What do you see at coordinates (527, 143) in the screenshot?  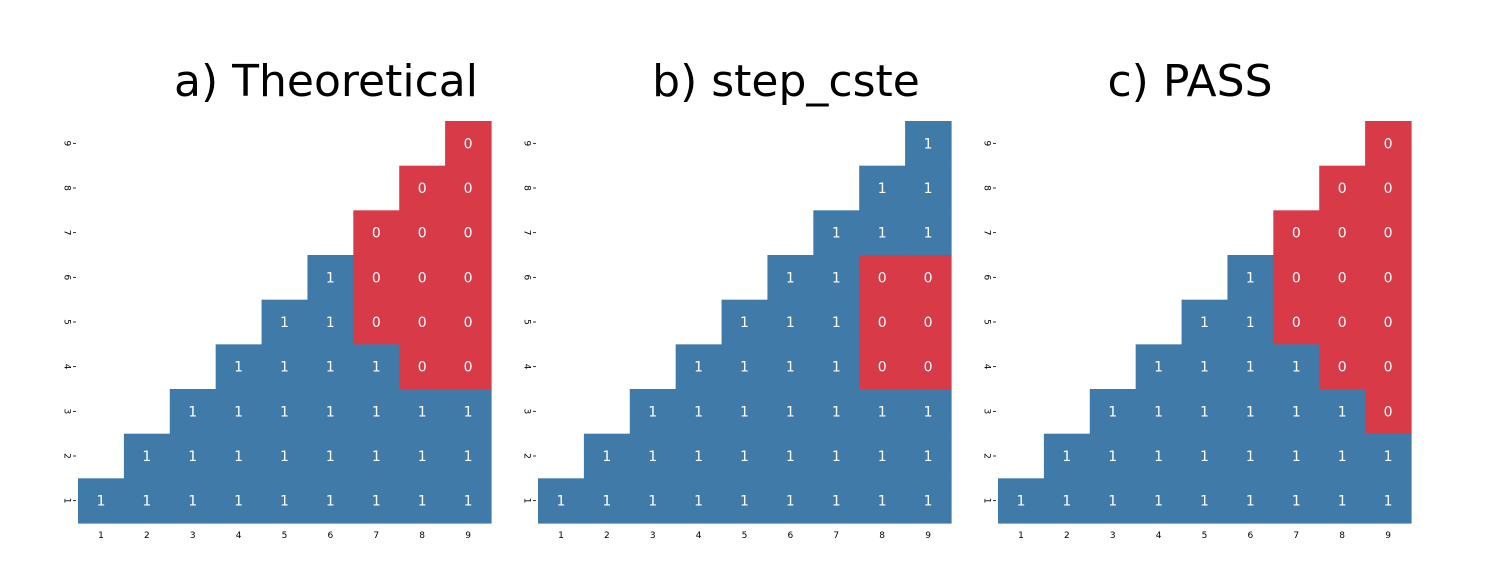 I see `y-tick-label: 9` at bounding box center [527, 143].